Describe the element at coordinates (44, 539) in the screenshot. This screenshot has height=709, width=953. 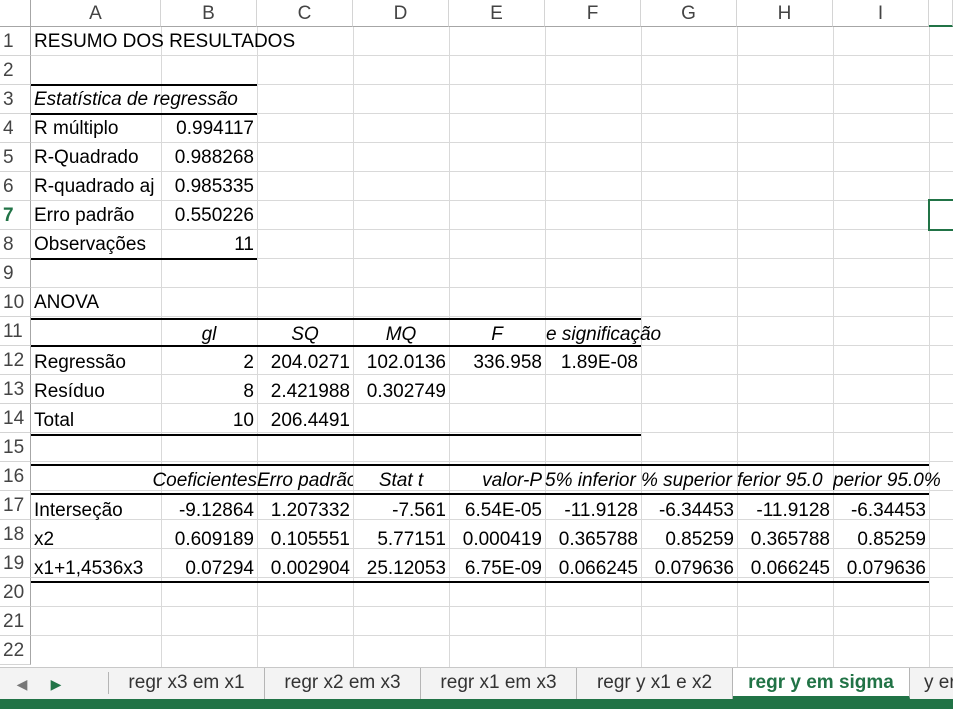
I see `cell-a18: x2` at that location.